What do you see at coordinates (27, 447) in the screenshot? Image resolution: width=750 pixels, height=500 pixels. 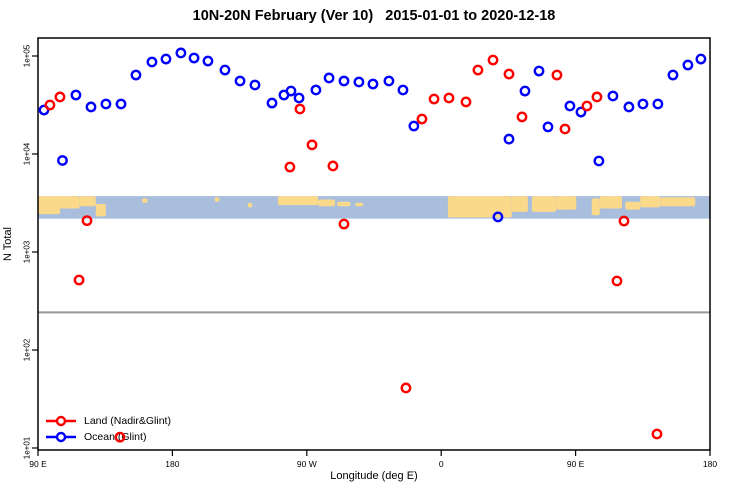 I see `y-tick-label: 1e+01` at bounding box center [27, 447].